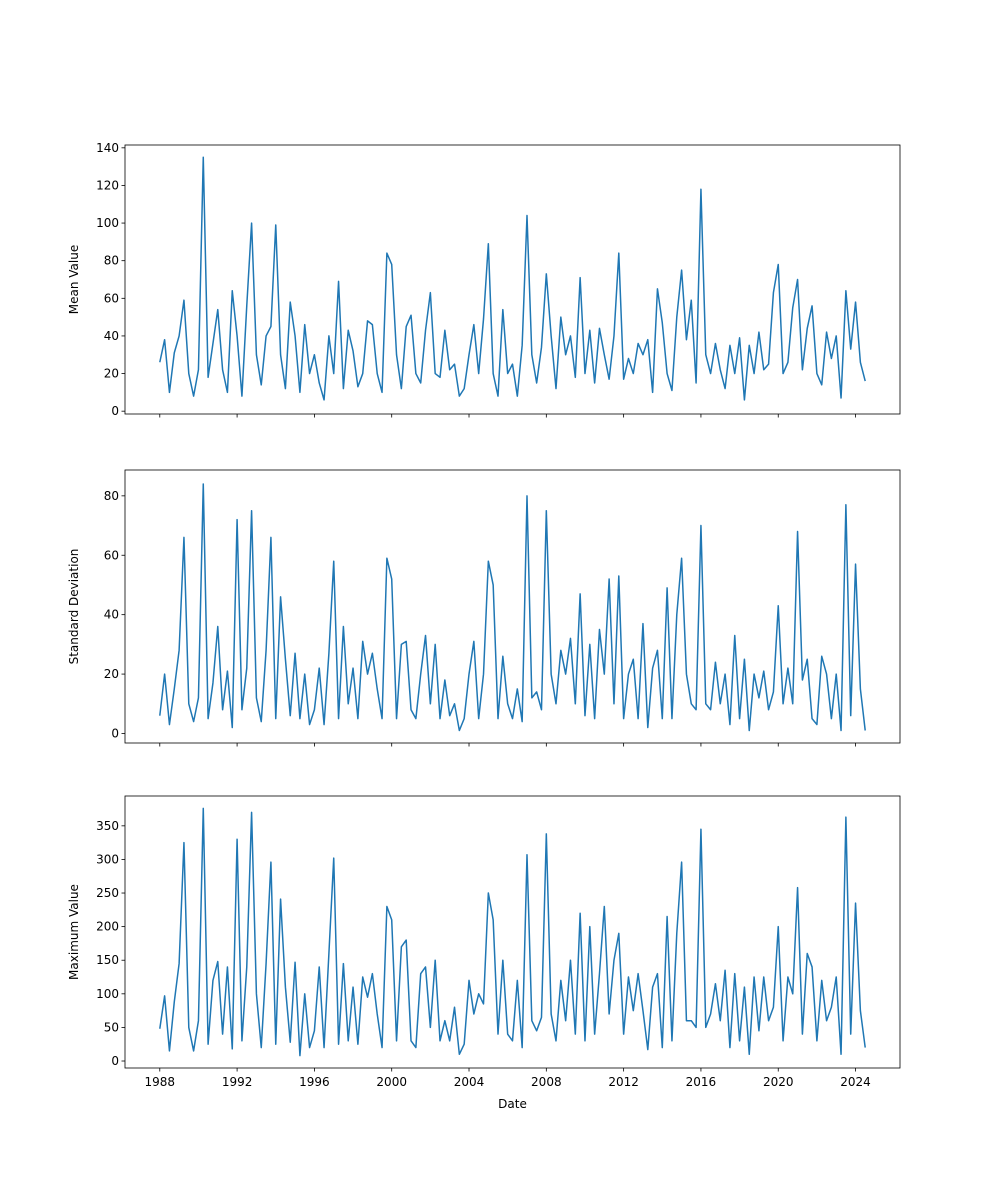 This screenshot has height=1204, width=1000. I want to click on x-tick-label: 1996, so click(314, 1082).